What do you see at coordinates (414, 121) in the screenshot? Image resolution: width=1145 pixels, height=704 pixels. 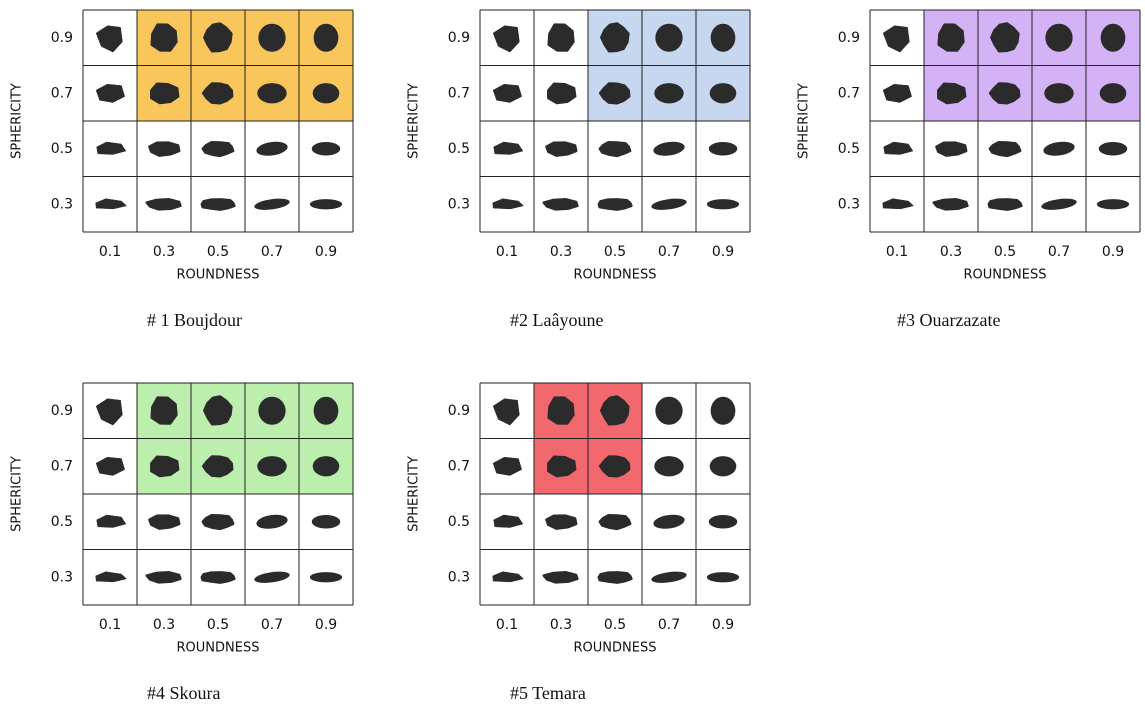 I see `y-axis-label: SPHERICITY` at bounding box center [414, 121].